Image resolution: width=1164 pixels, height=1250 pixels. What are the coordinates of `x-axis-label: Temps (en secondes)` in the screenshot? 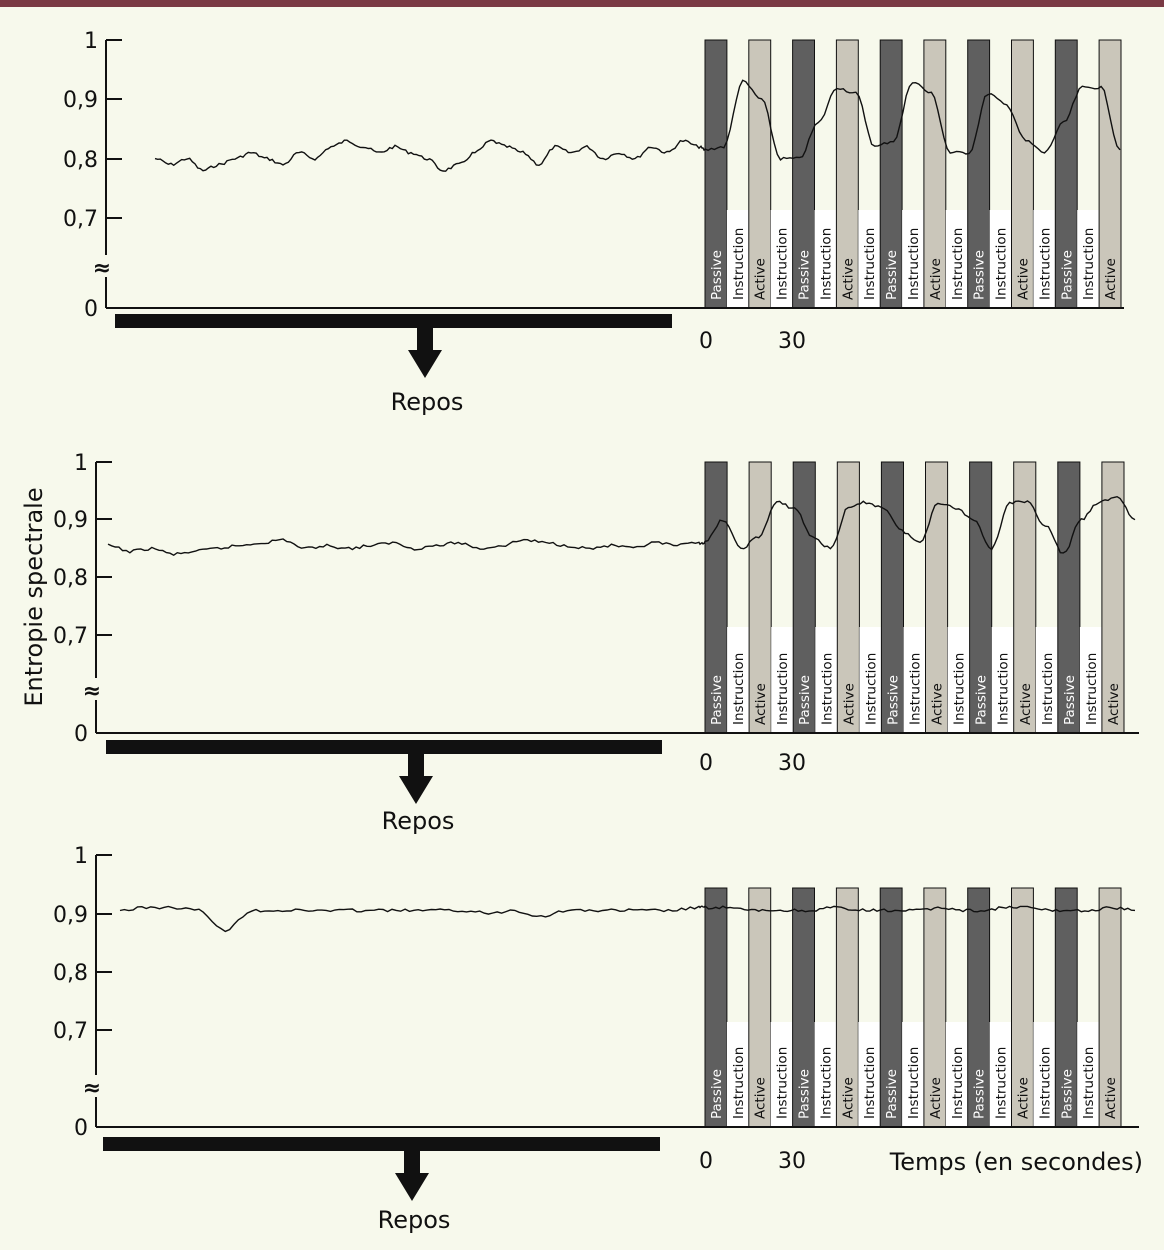 It's located at (1016, 1162).